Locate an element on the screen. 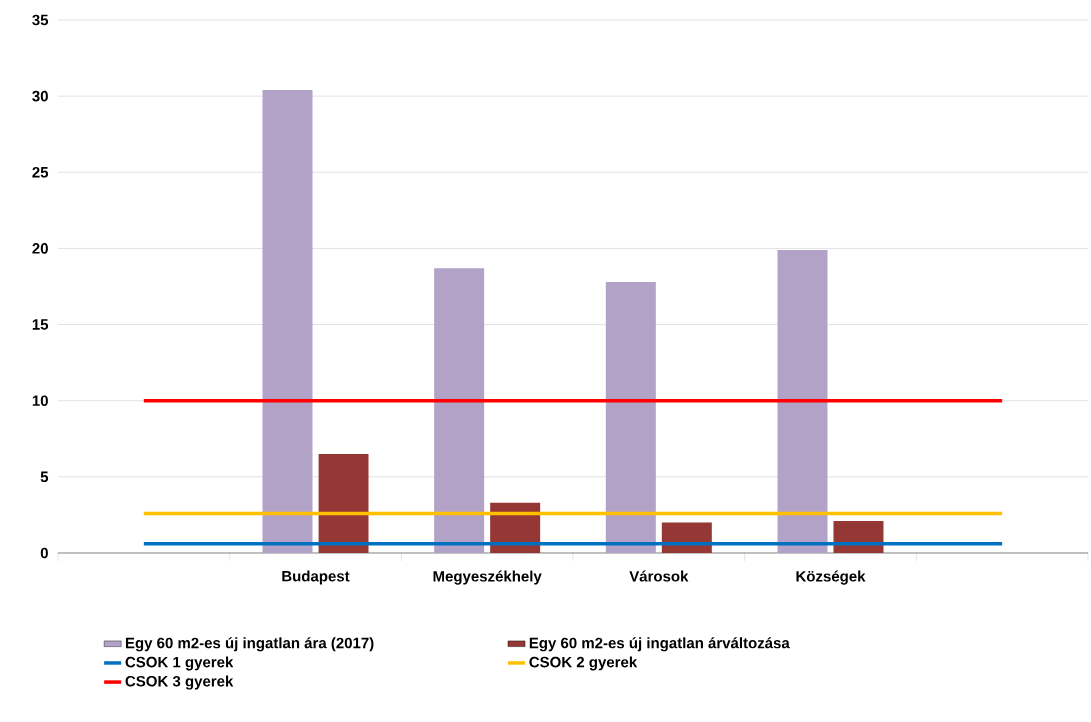  legend-label: CSOK 3 gyerek is located at coordinates (179, 682).